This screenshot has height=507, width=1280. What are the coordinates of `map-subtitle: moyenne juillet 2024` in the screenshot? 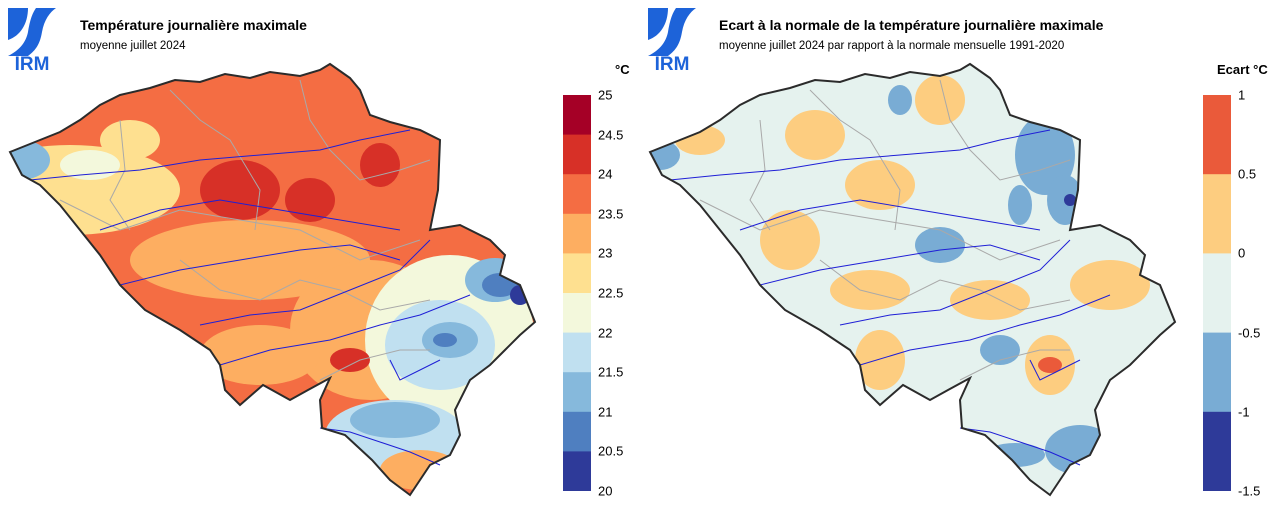 It's located at (133, 46).